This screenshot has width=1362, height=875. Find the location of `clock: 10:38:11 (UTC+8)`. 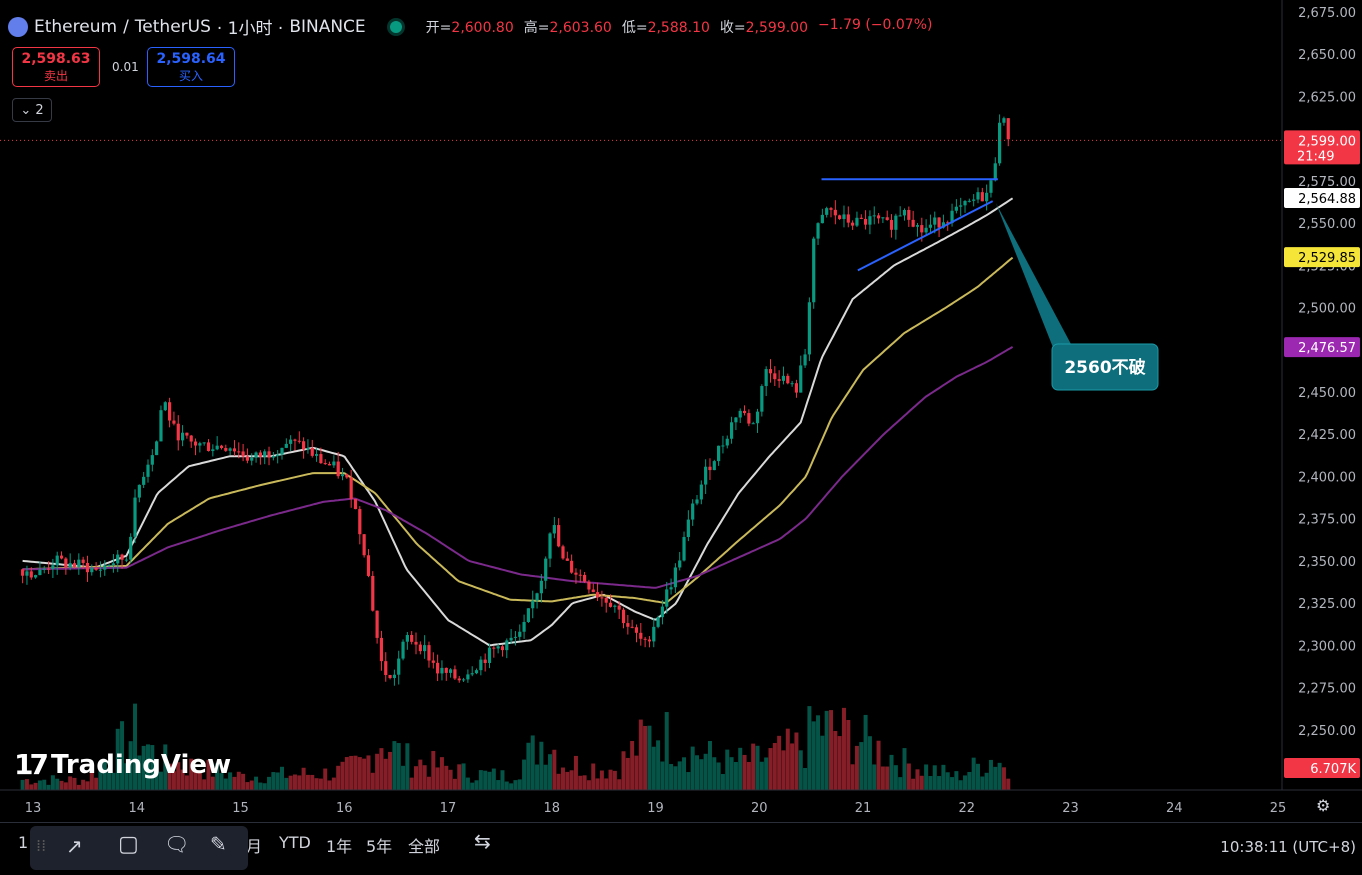

clock: 10:38:11 (UTC+8) is located at coordinates (1288, 847).